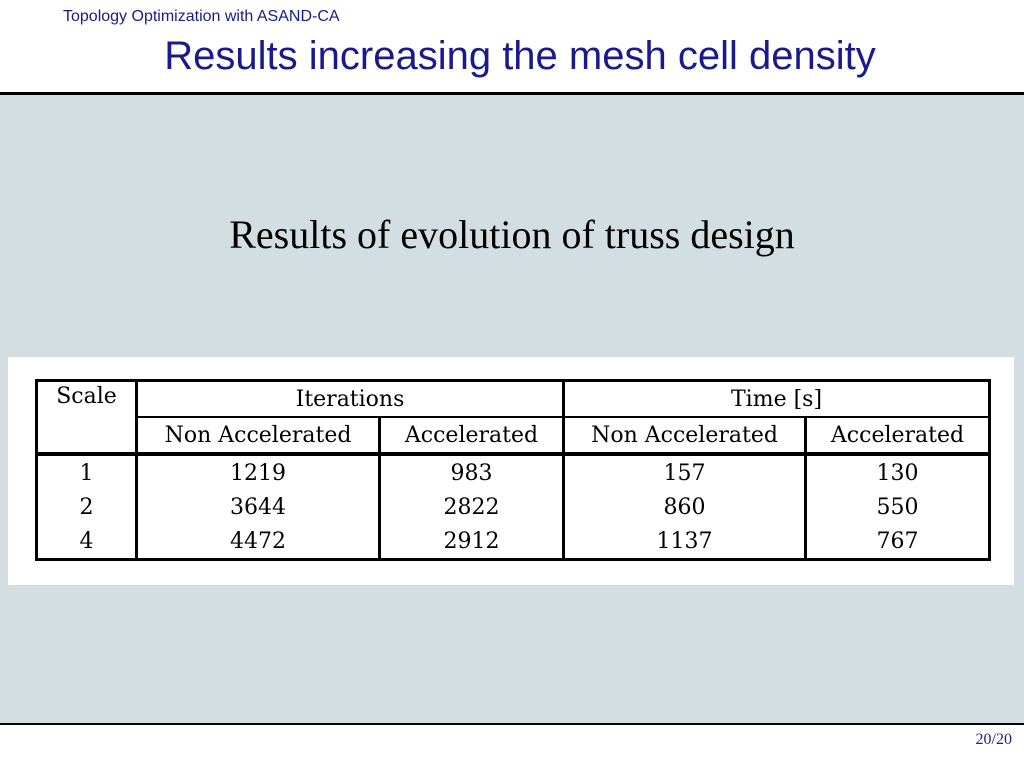  What do you see at coordinates (512, 234) in the screenshot?
I see `table-caption: Results of evolution of truss design` at bounding box center [512, 234].